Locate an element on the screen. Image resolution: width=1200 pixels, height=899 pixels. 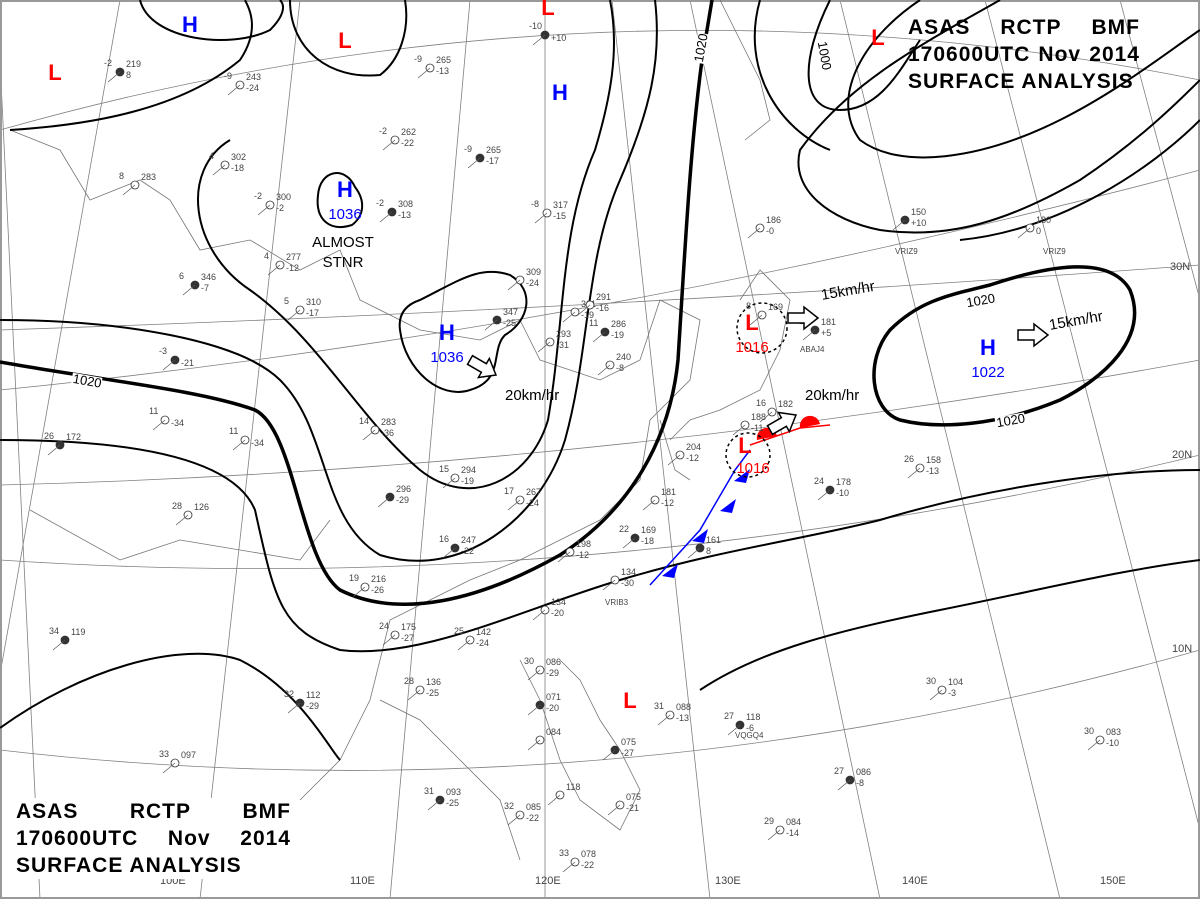
station-tendency: +10 is located at coordinates (918, 223).